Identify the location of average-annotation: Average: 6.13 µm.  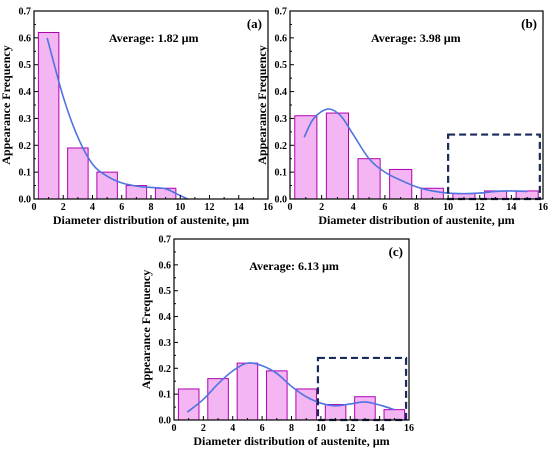
(294, 266).